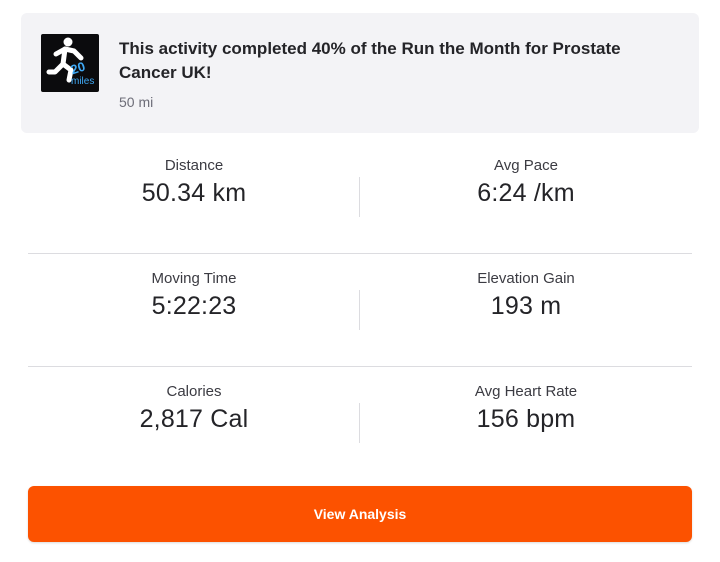  What do you see at coordinates (526, 165) in the screenshot?
I see `stat-label: Avg Pace` at bounding box center [526, 165].